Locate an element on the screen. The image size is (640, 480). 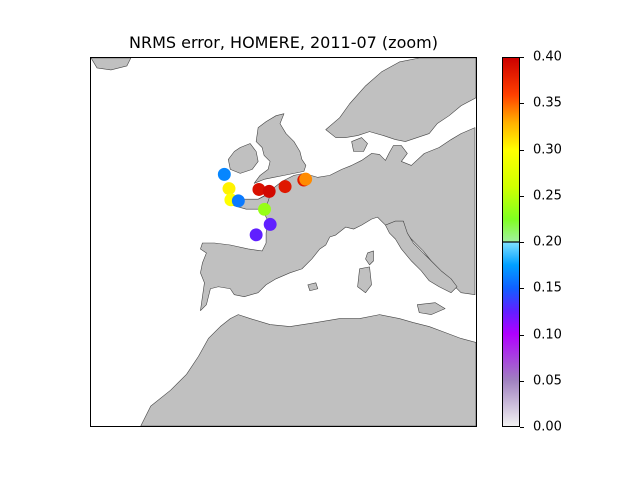
land-ireland is located at coordinates (243, 158).